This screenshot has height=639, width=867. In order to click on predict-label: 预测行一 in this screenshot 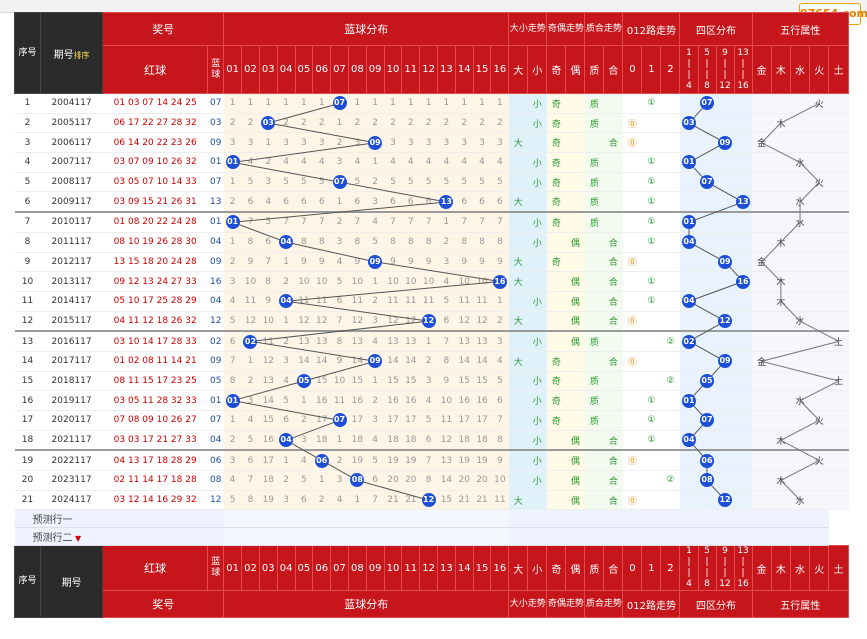, I will do `click(58, 519)`.